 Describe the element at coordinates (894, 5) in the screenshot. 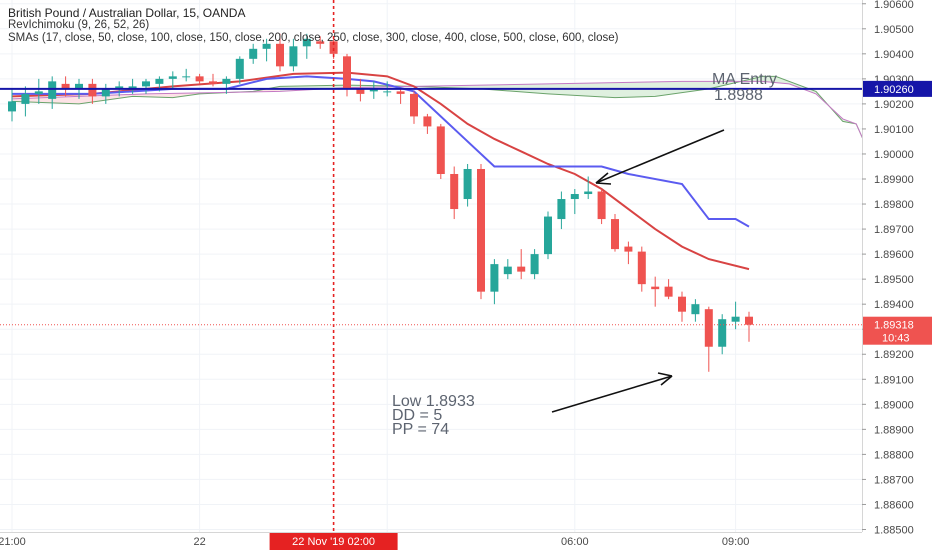

I see `price-tick-label: 1.90600` at that location.